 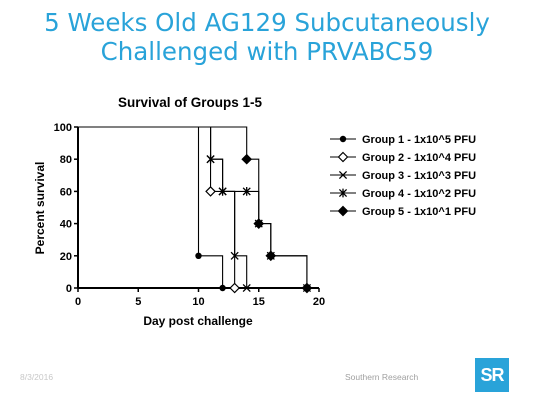 I want to click on legend-marker-5-shape, so click(x=343, y=211).